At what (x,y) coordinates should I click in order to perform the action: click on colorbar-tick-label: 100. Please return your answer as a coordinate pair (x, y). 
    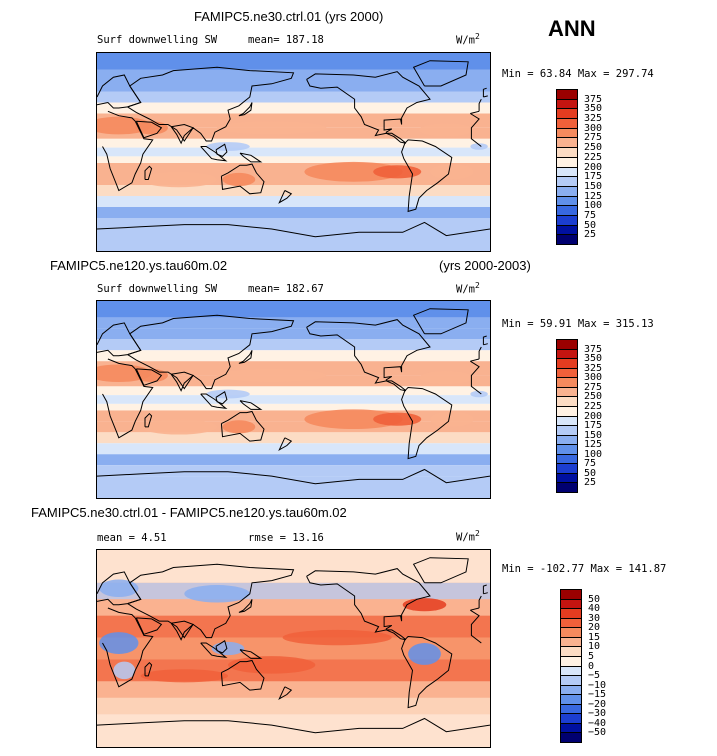
    Looking at the image, I should click on (593, 206).